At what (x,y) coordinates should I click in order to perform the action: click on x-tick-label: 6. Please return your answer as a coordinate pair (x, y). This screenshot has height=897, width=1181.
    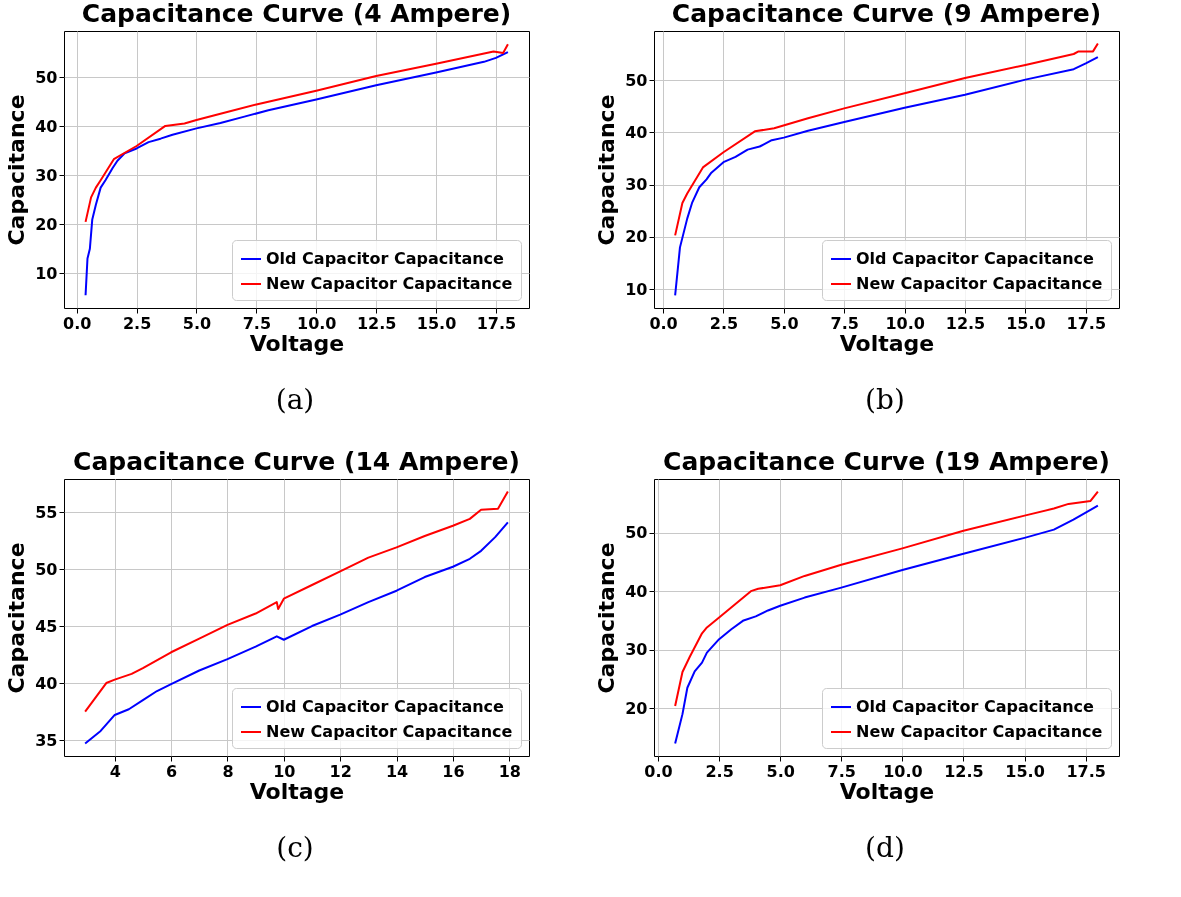
    Looking at the image, I should click on (172, 771).